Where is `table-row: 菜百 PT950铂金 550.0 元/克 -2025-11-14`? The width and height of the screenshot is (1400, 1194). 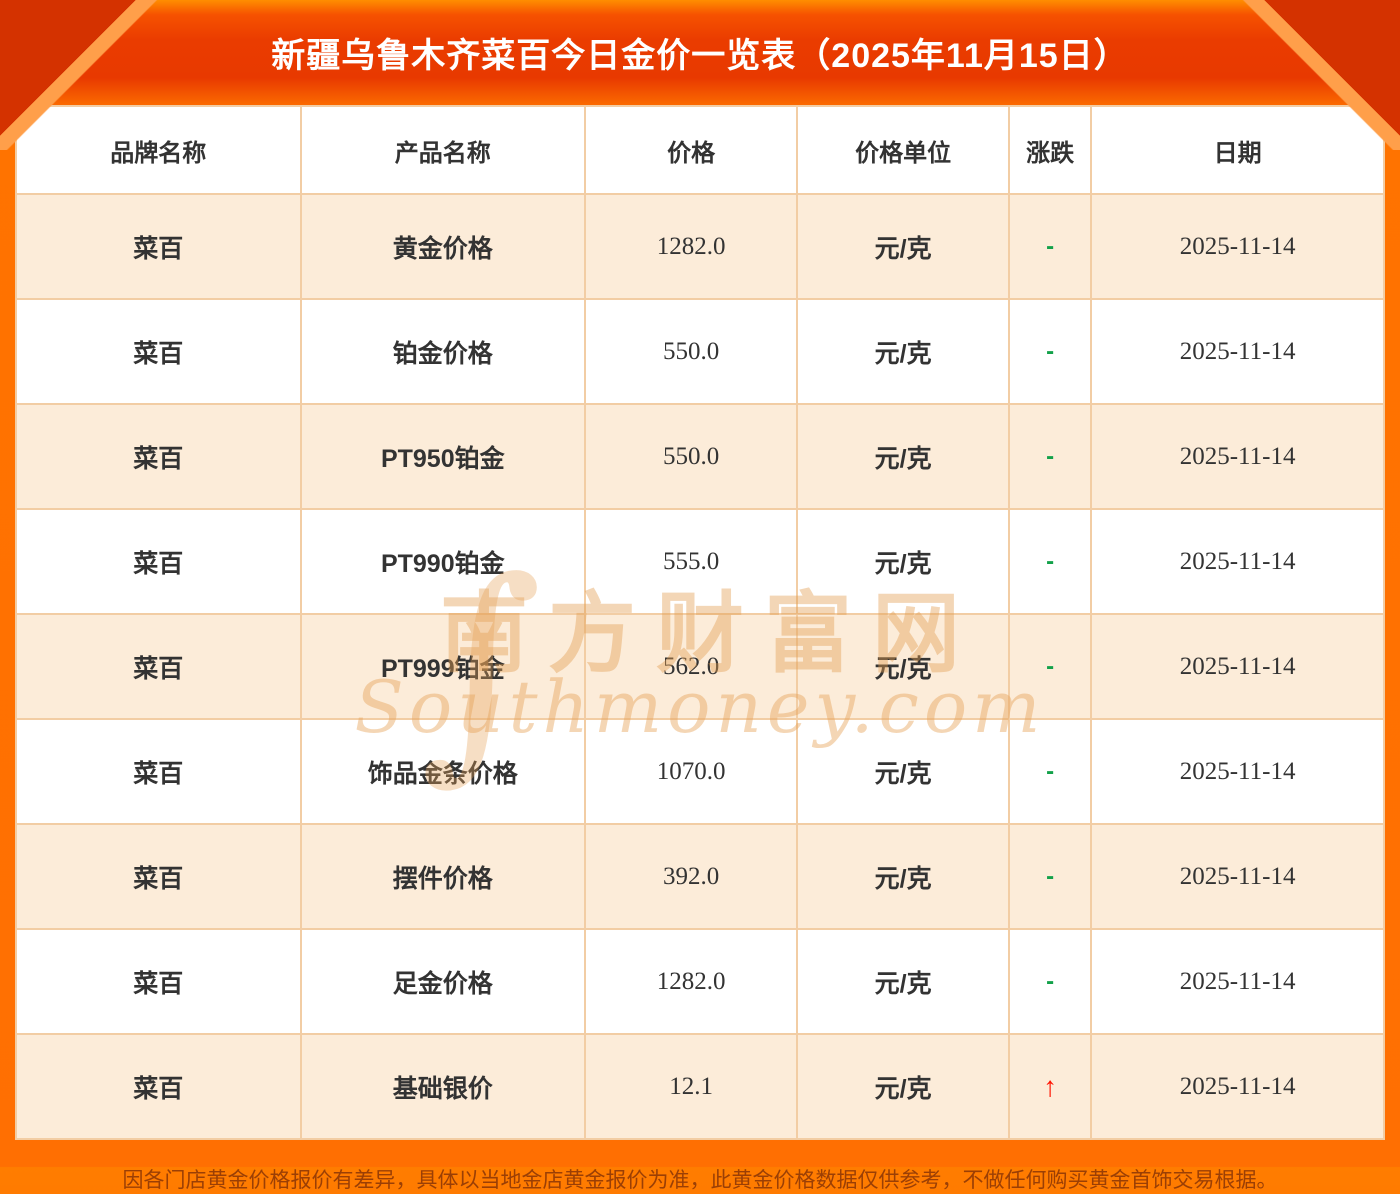 table-row: 菜百 PT950铂金 550.0 元/克 -2025-11-14 is located at coordinates (700, 456).